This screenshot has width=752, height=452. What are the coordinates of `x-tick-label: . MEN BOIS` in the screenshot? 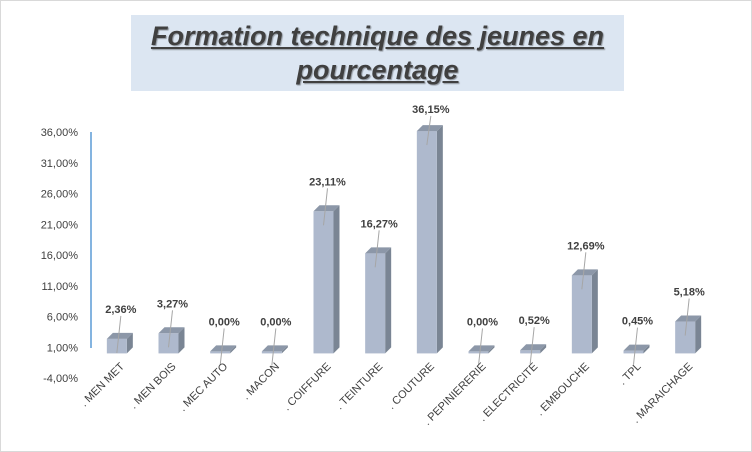 It's located at (153, 386).